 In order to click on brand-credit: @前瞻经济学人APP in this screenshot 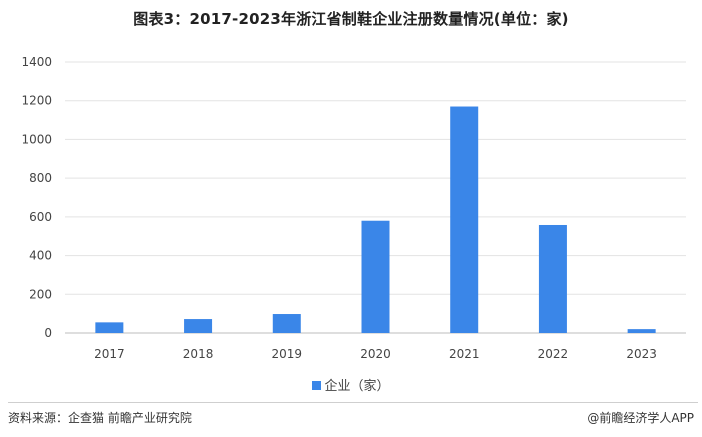, I will do `click(640, 418)`.